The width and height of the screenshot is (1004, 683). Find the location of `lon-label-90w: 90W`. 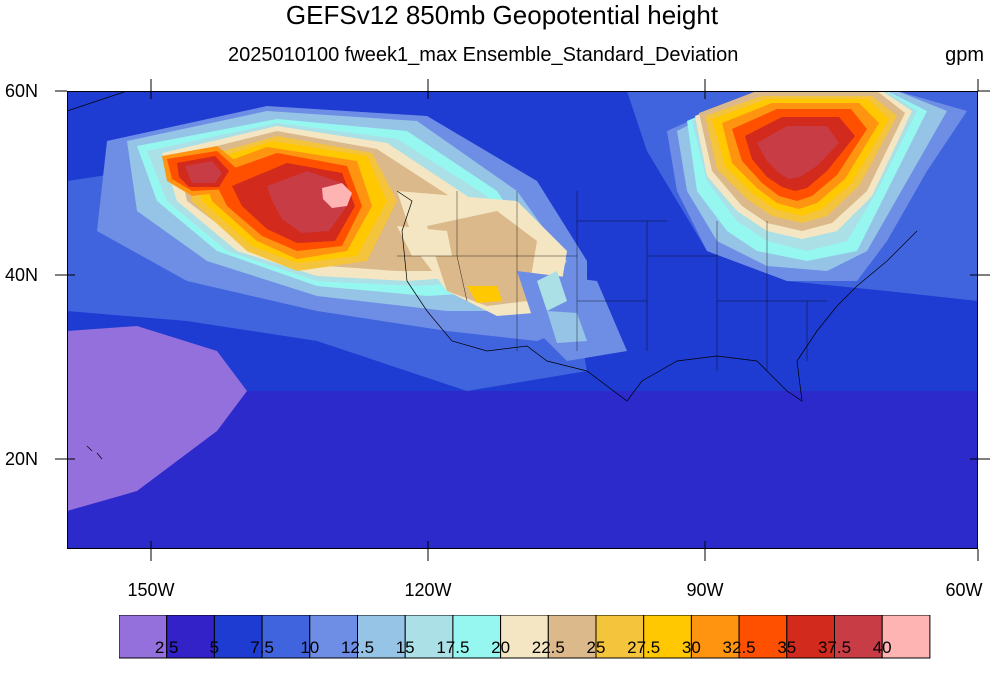

lon-label-90w: 90W is located at coordinates (705, 590).